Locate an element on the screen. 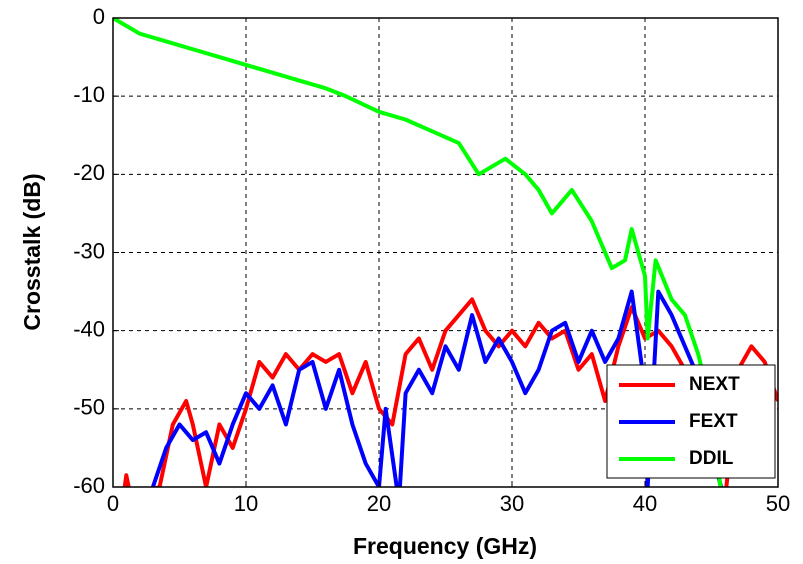 Image resolution: width=803 pixels, height=564 pixels. x-tick-label: 10 is located at coordinates (246, 503).